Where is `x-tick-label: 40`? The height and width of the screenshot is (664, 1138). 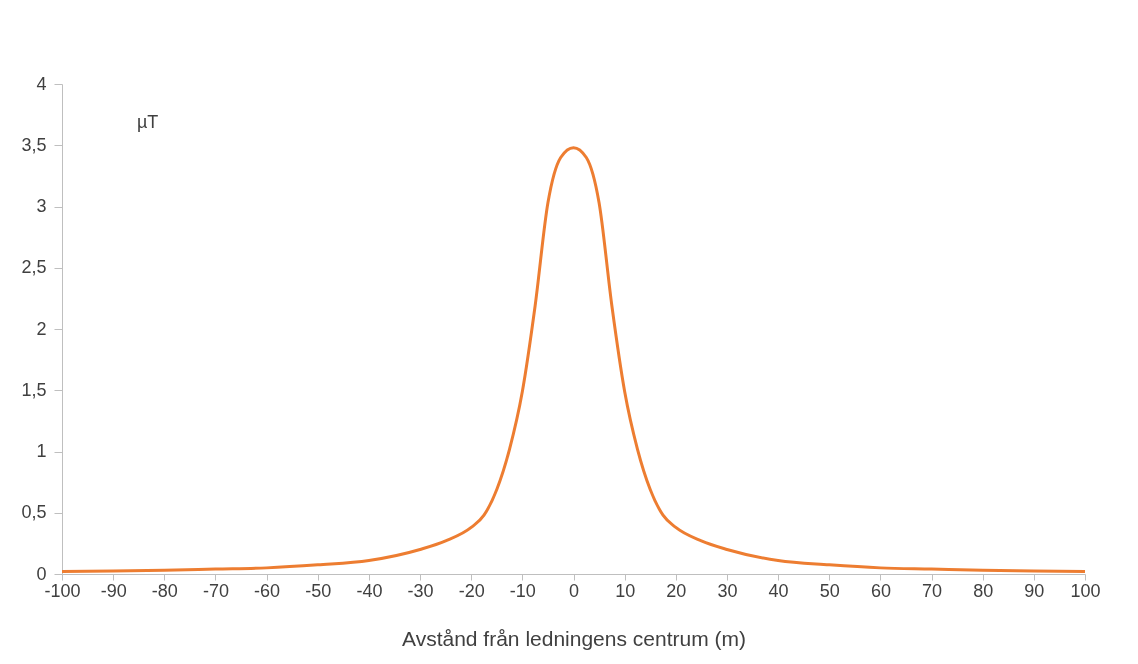 x-tick-label: 40 is located at coordinates (778, 590).